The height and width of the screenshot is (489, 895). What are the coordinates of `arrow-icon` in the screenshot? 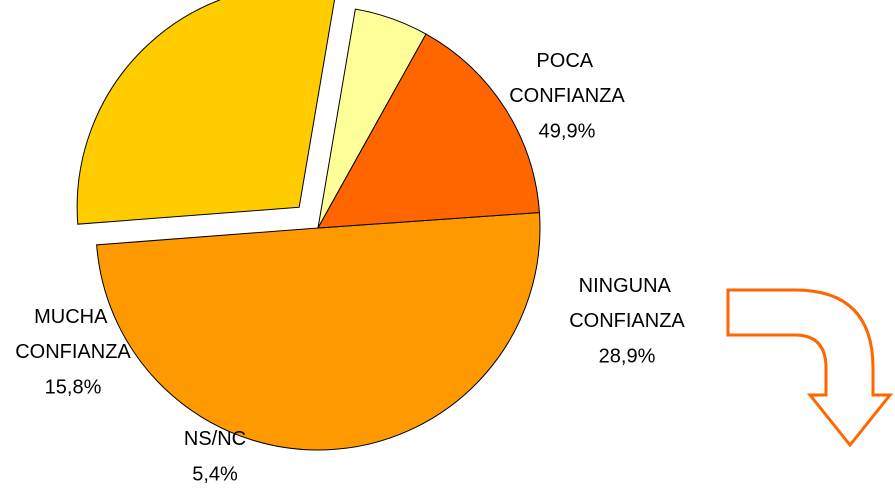 It's located at (810, 368).